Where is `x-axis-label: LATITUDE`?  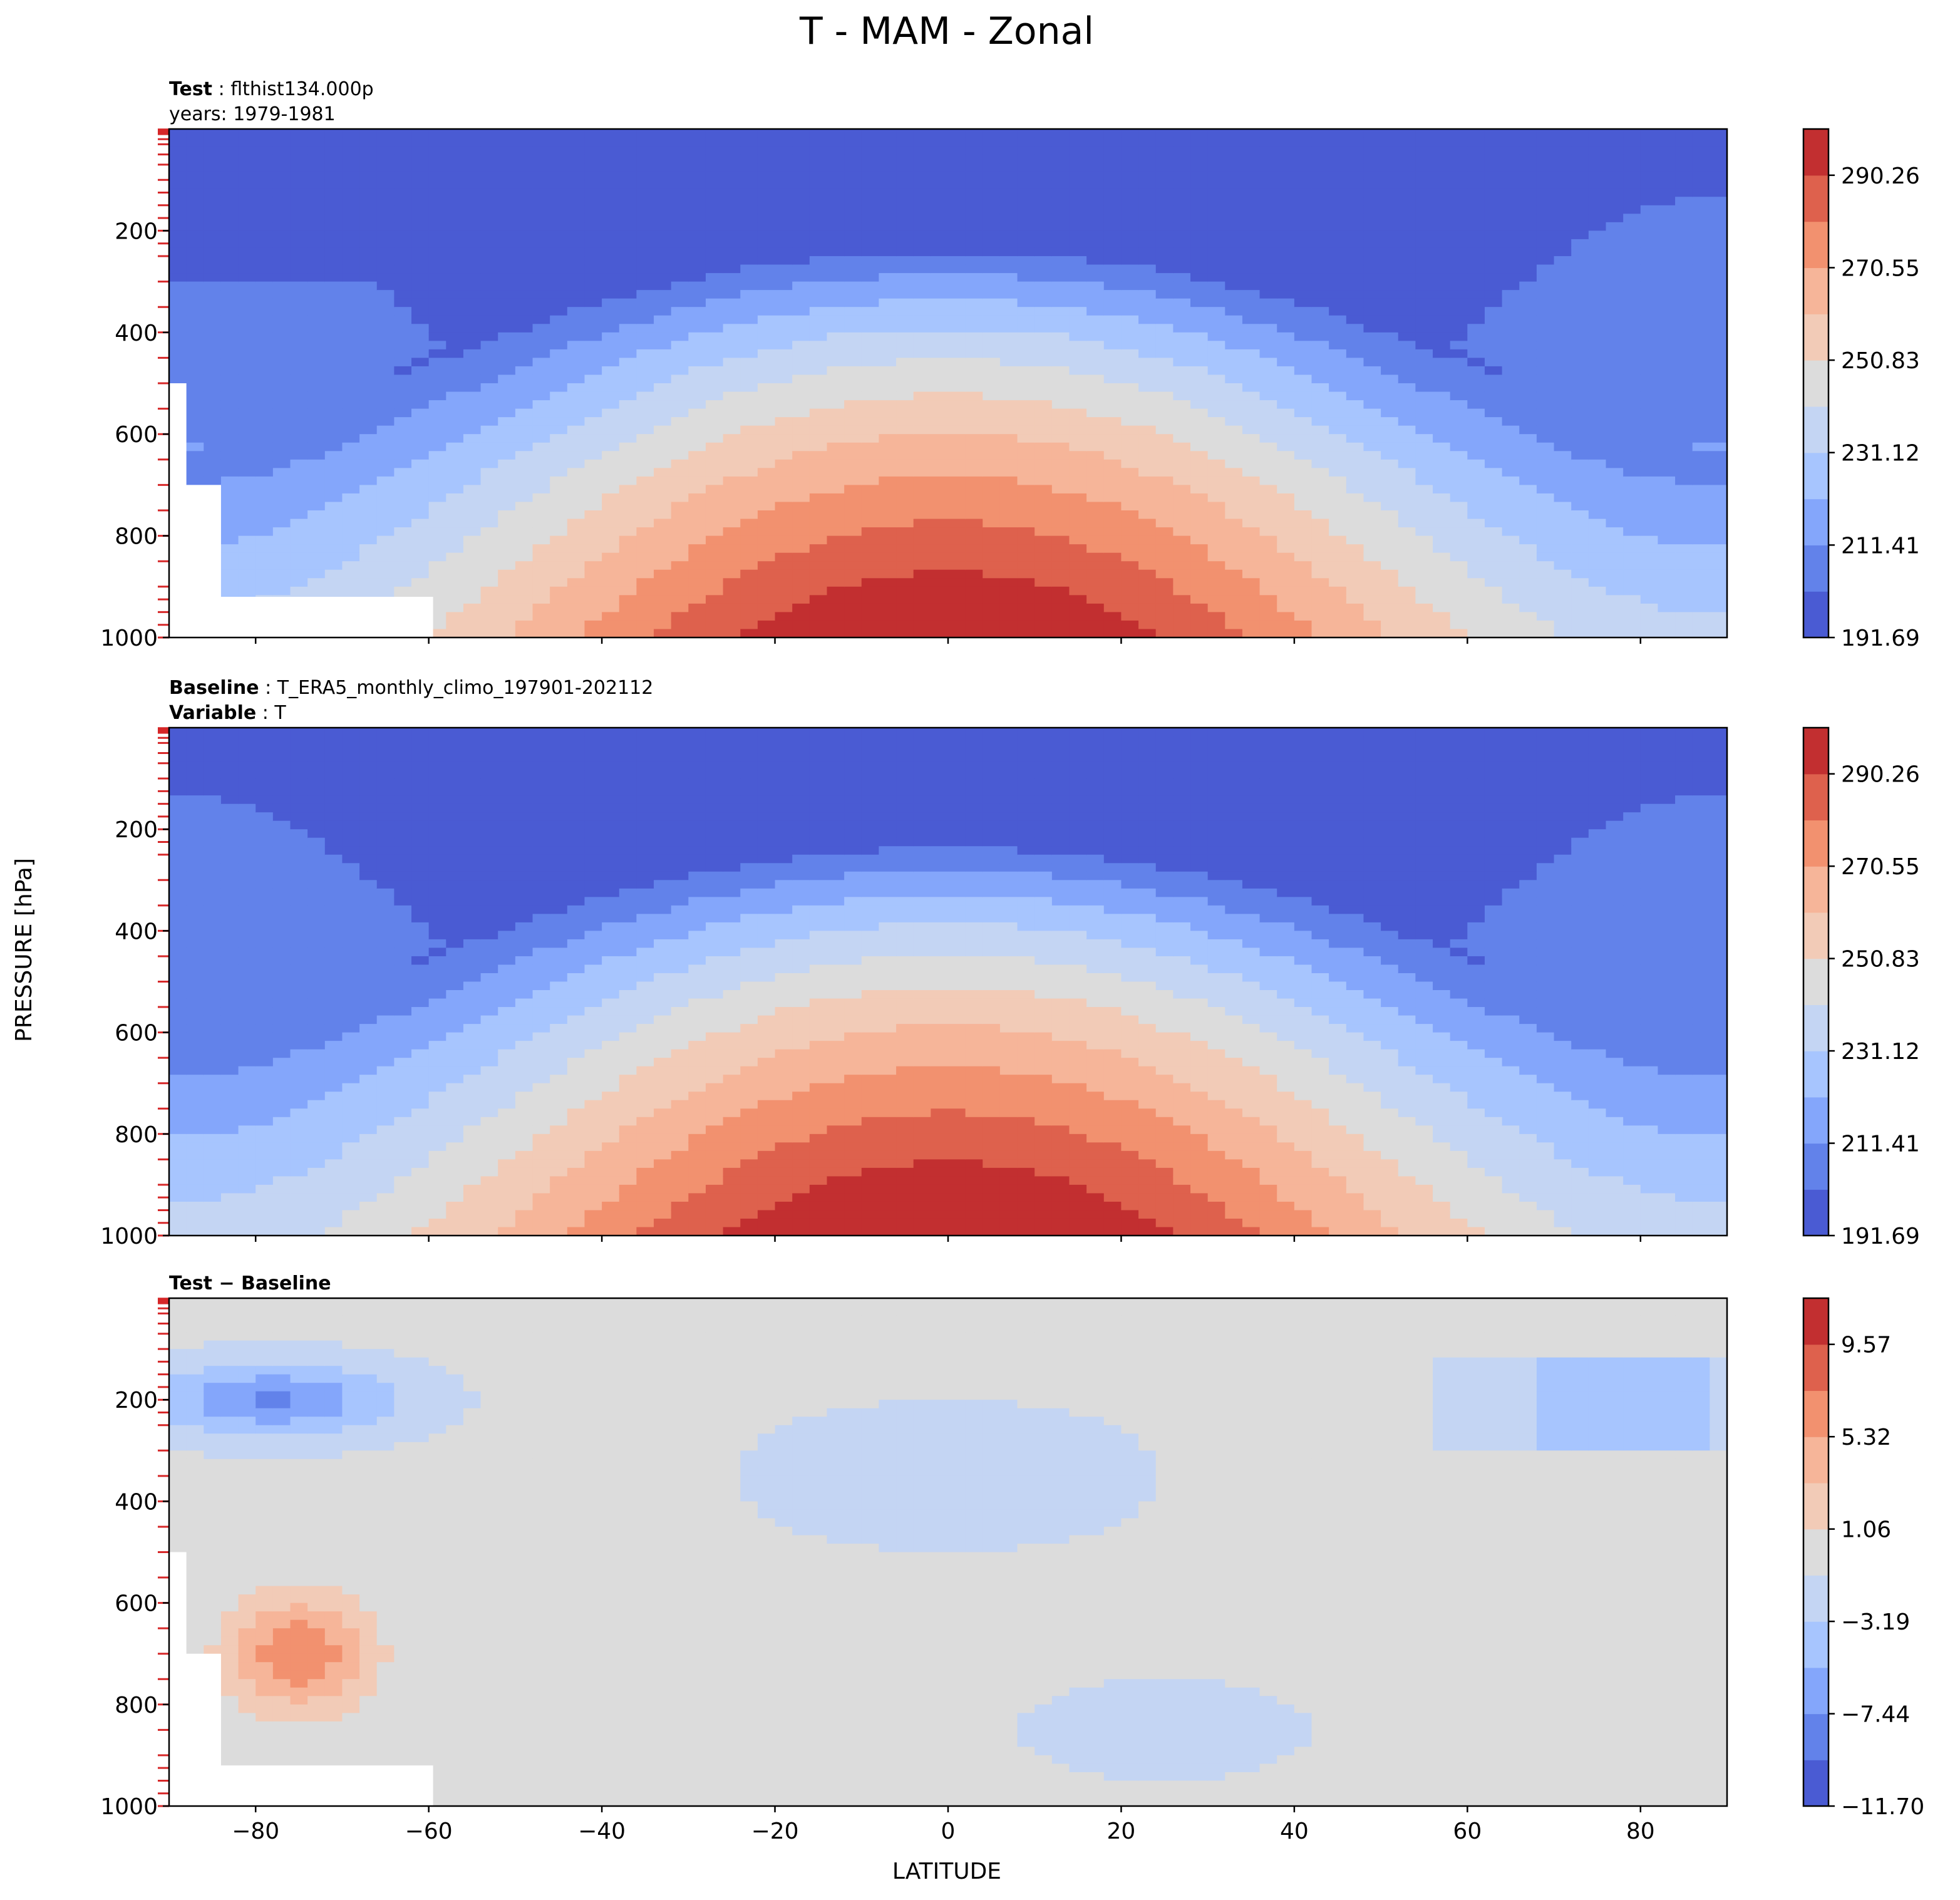 x-axis-label: LATITUDE is located at coordinates (947, 1871).